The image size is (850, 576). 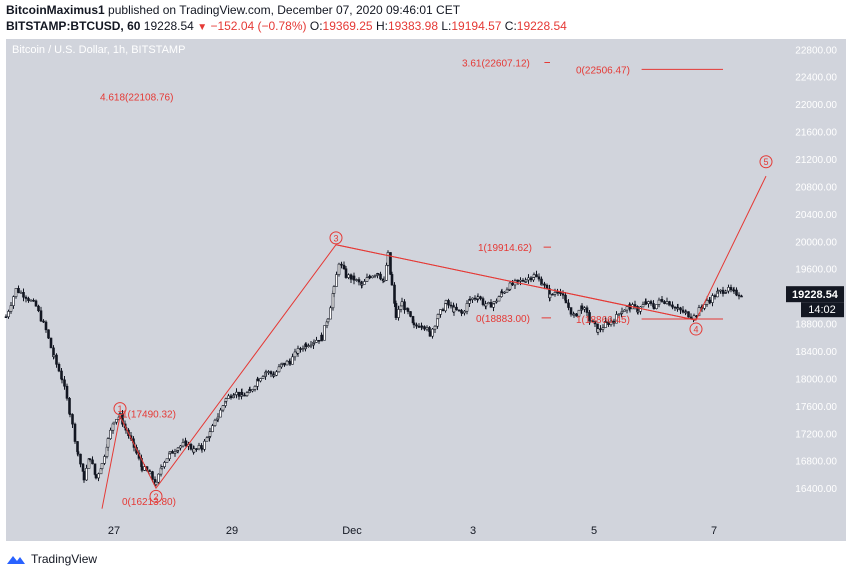 What do you see at coordinates (51, 559) in the screenshot?
I see `tradingview-brand: TradingView` at bounding box center [51, 559].